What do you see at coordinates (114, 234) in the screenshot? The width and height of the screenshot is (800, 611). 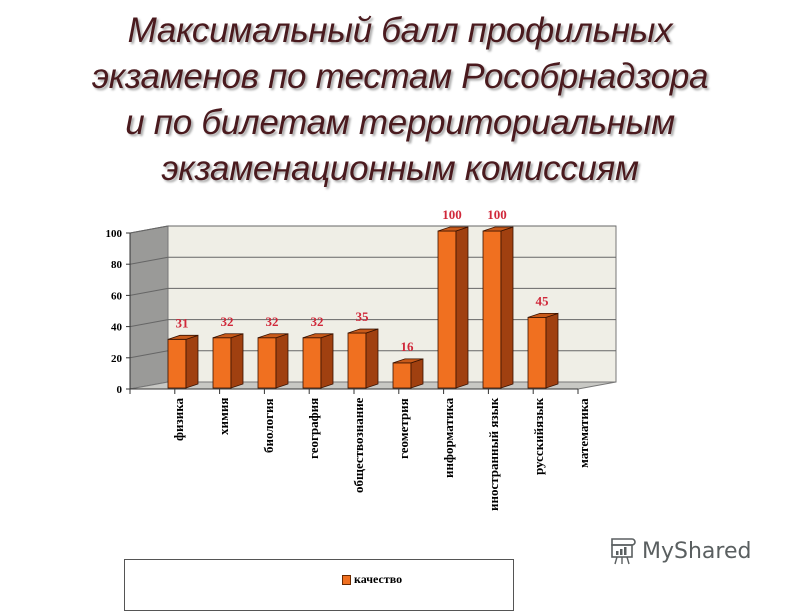 I see `y-tick-label: 100` at bounding box center [114, 234].